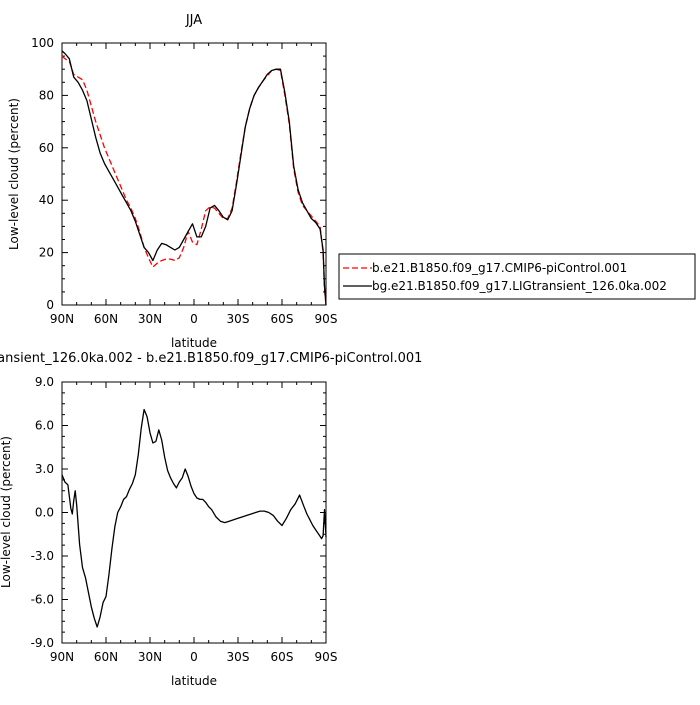  I want to click on y-tick-label: -6.0, so click(42, 600).